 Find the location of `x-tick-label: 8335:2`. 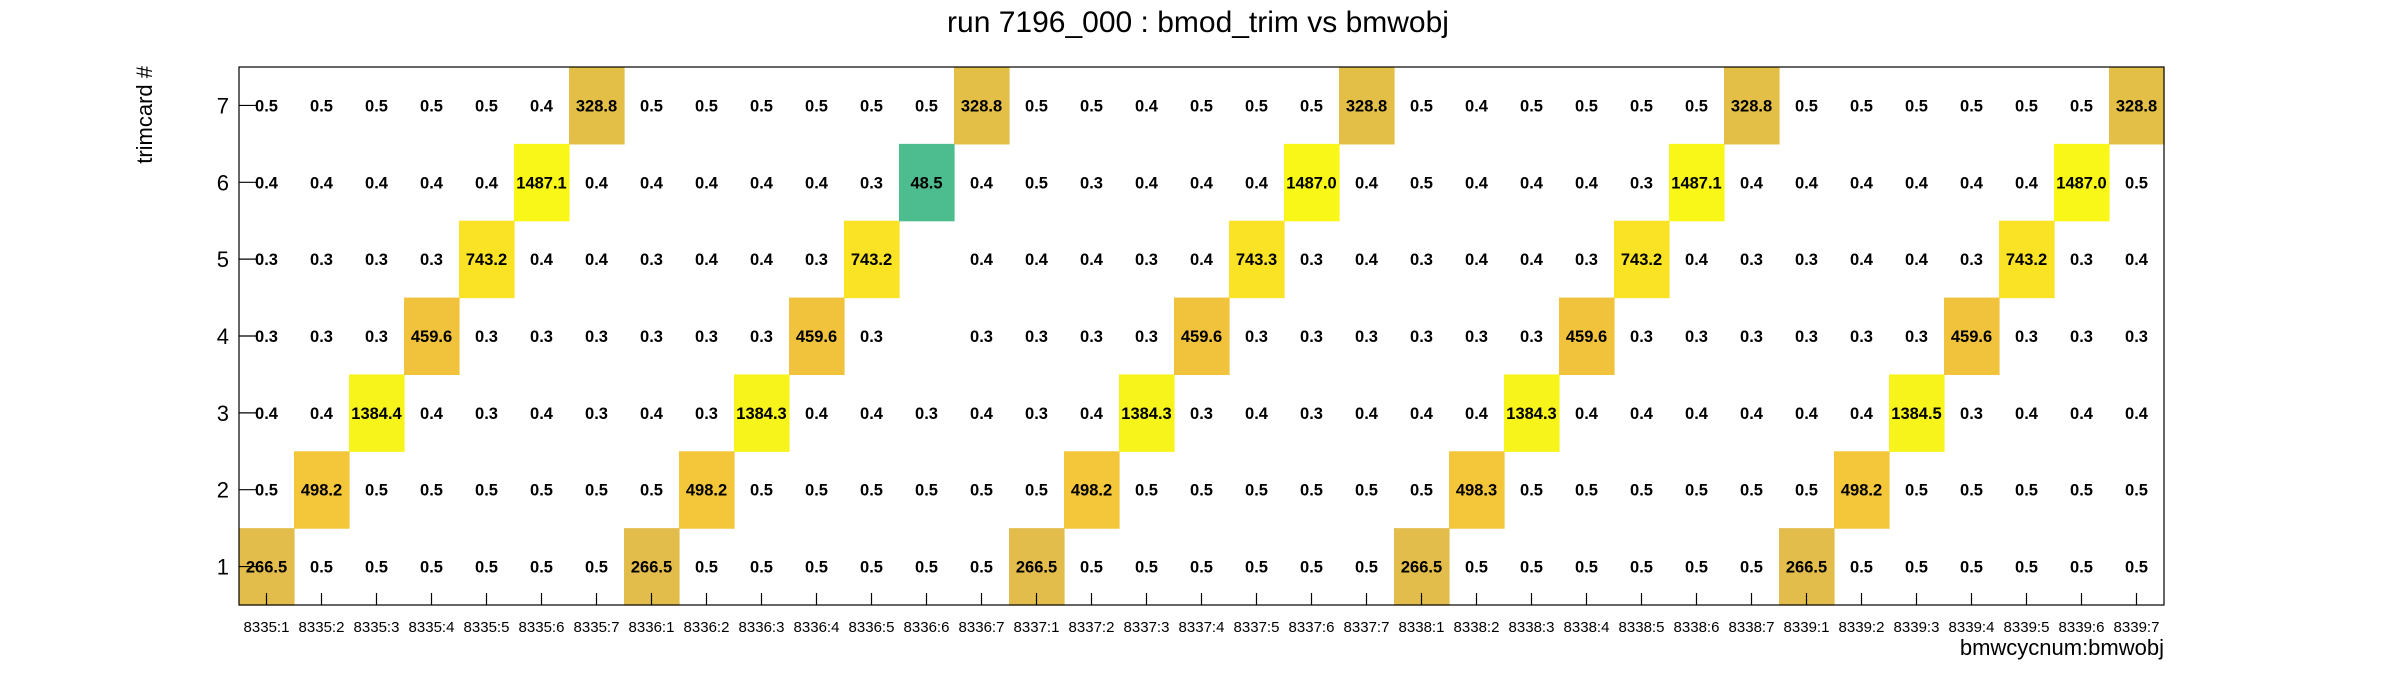

x-tick-label: 8335:2 is located at coordinates (322, 627).